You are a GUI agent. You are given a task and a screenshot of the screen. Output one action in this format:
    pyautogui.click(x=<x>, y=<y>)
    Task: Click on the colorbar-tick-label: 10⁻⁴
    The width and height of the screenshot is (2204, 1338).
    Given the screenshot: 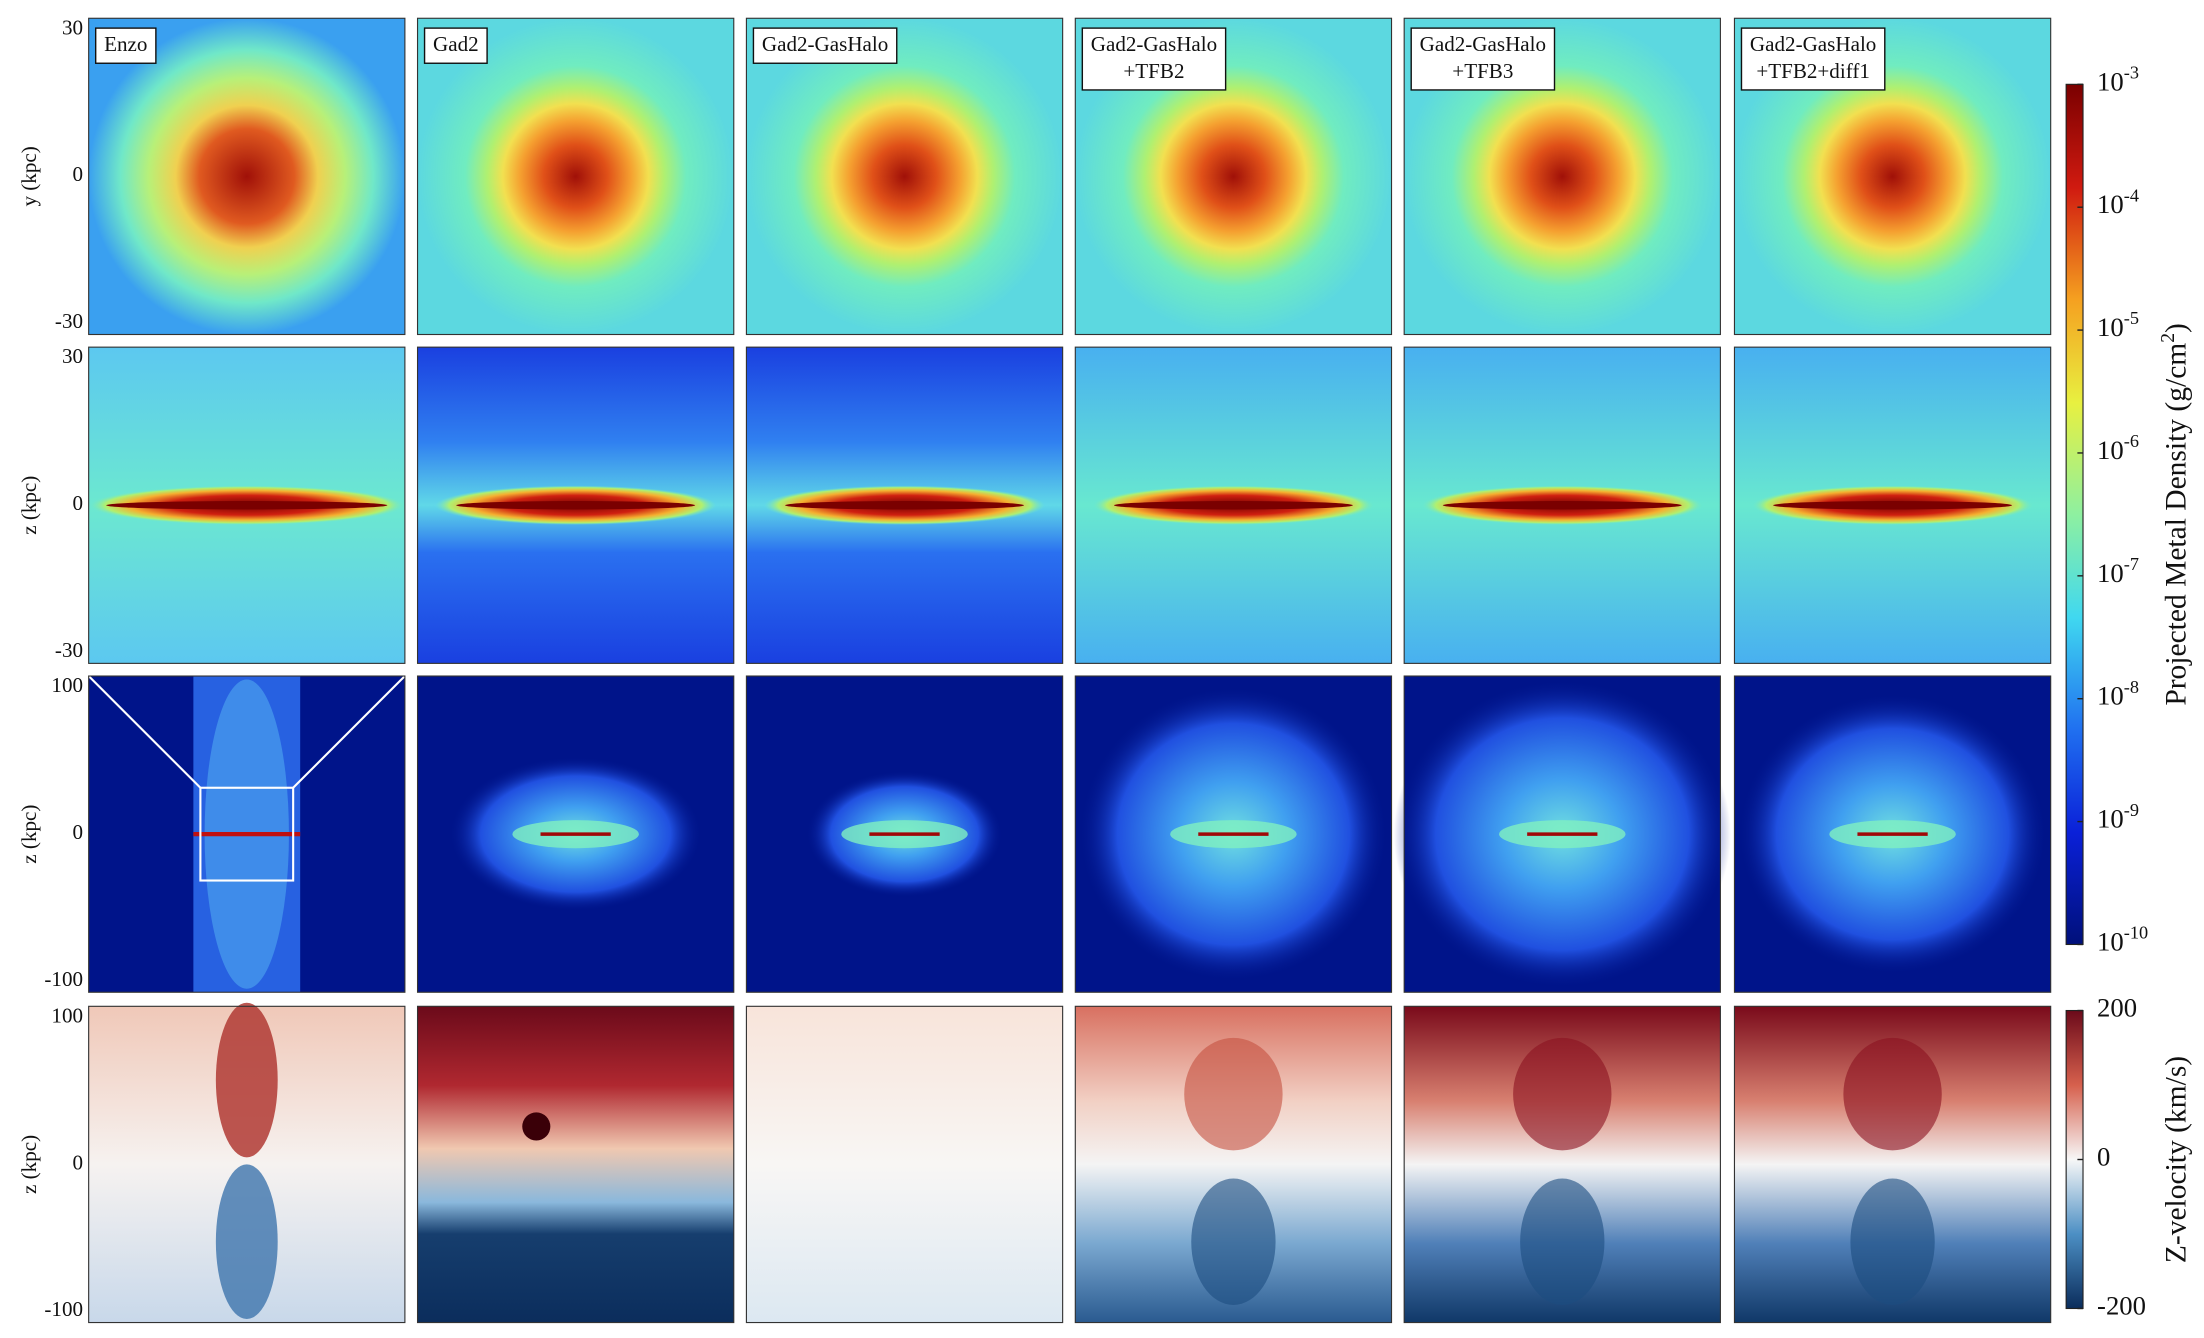 What is the action you would take?
    pyautogui.click(x=2118, y=203)
    